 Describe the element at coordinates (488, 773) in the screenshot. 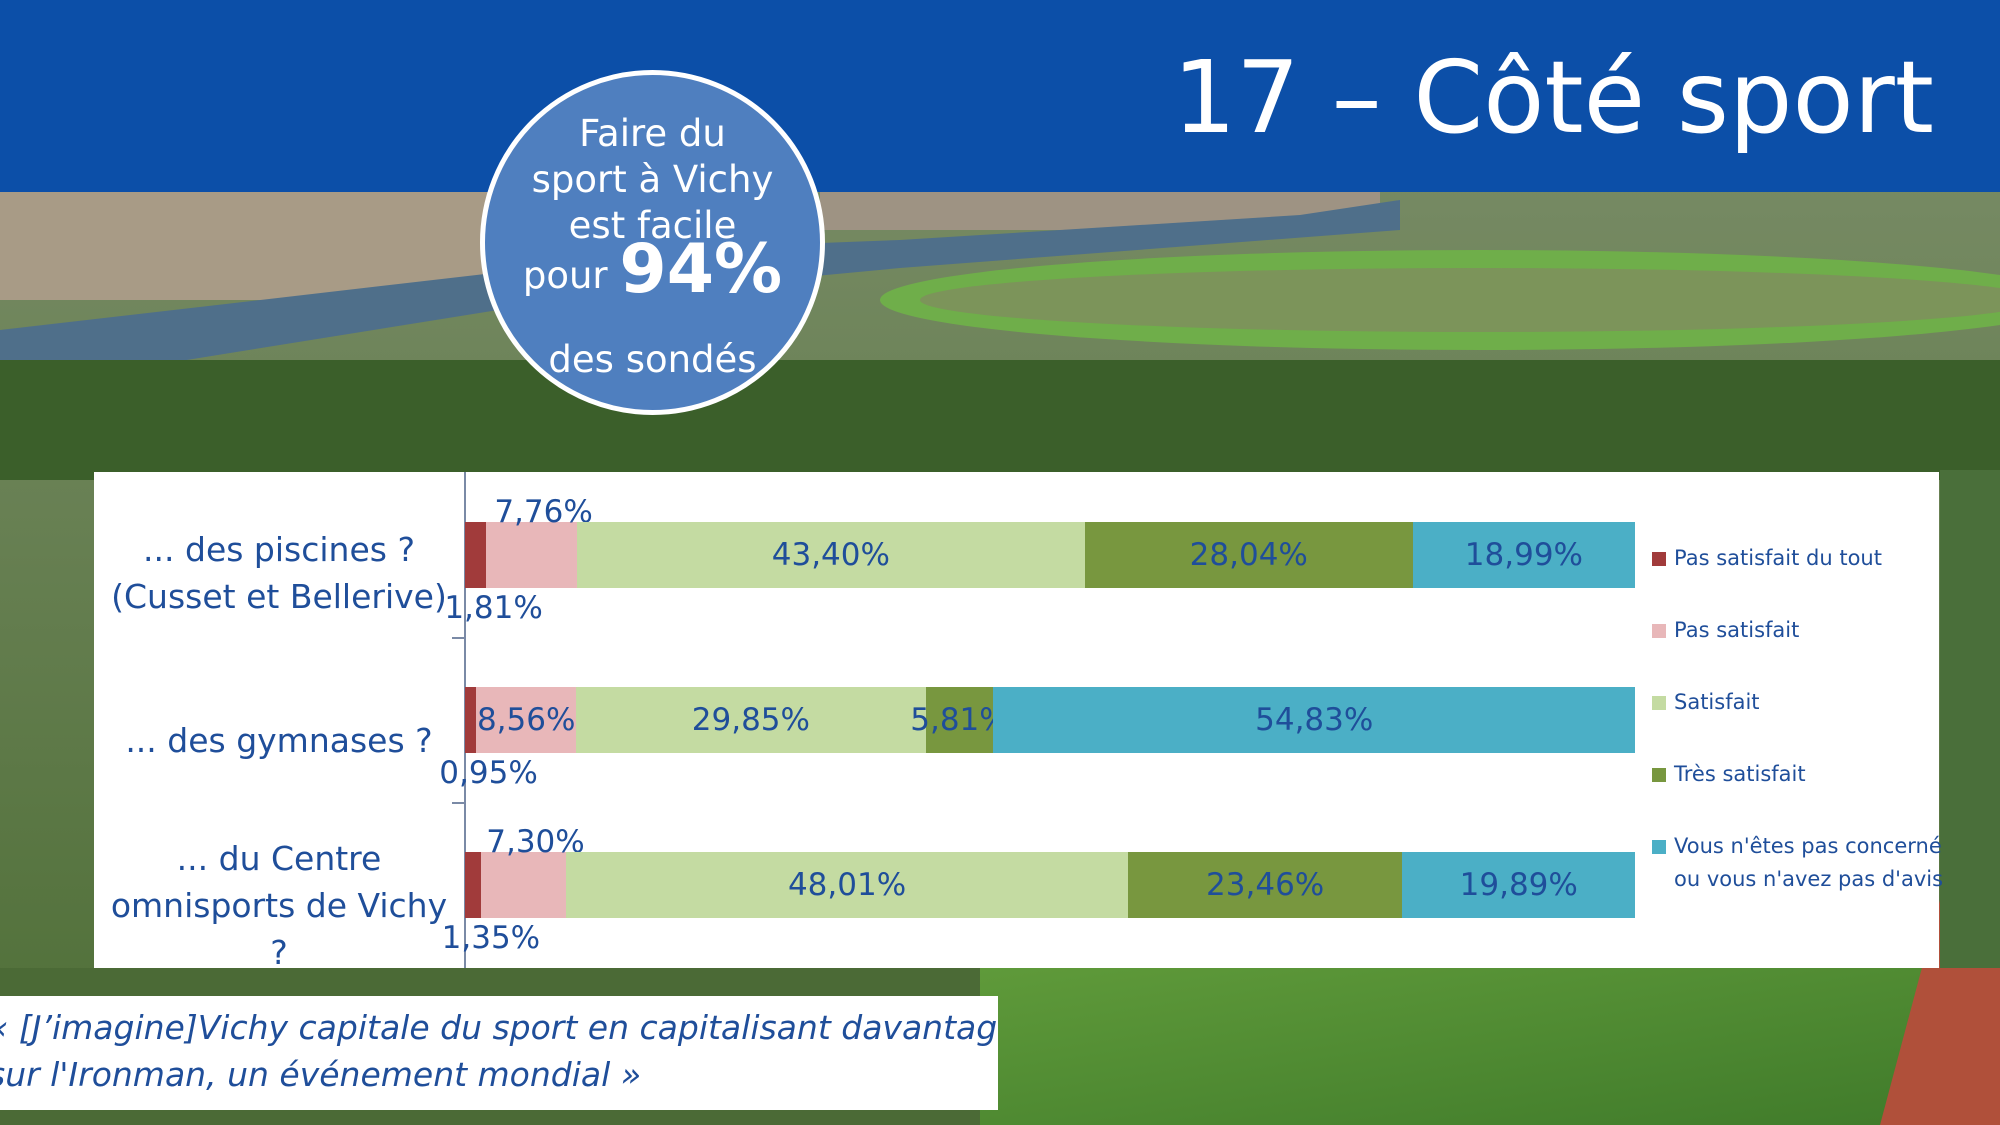

I see `data-label: 0,95%` at that location.